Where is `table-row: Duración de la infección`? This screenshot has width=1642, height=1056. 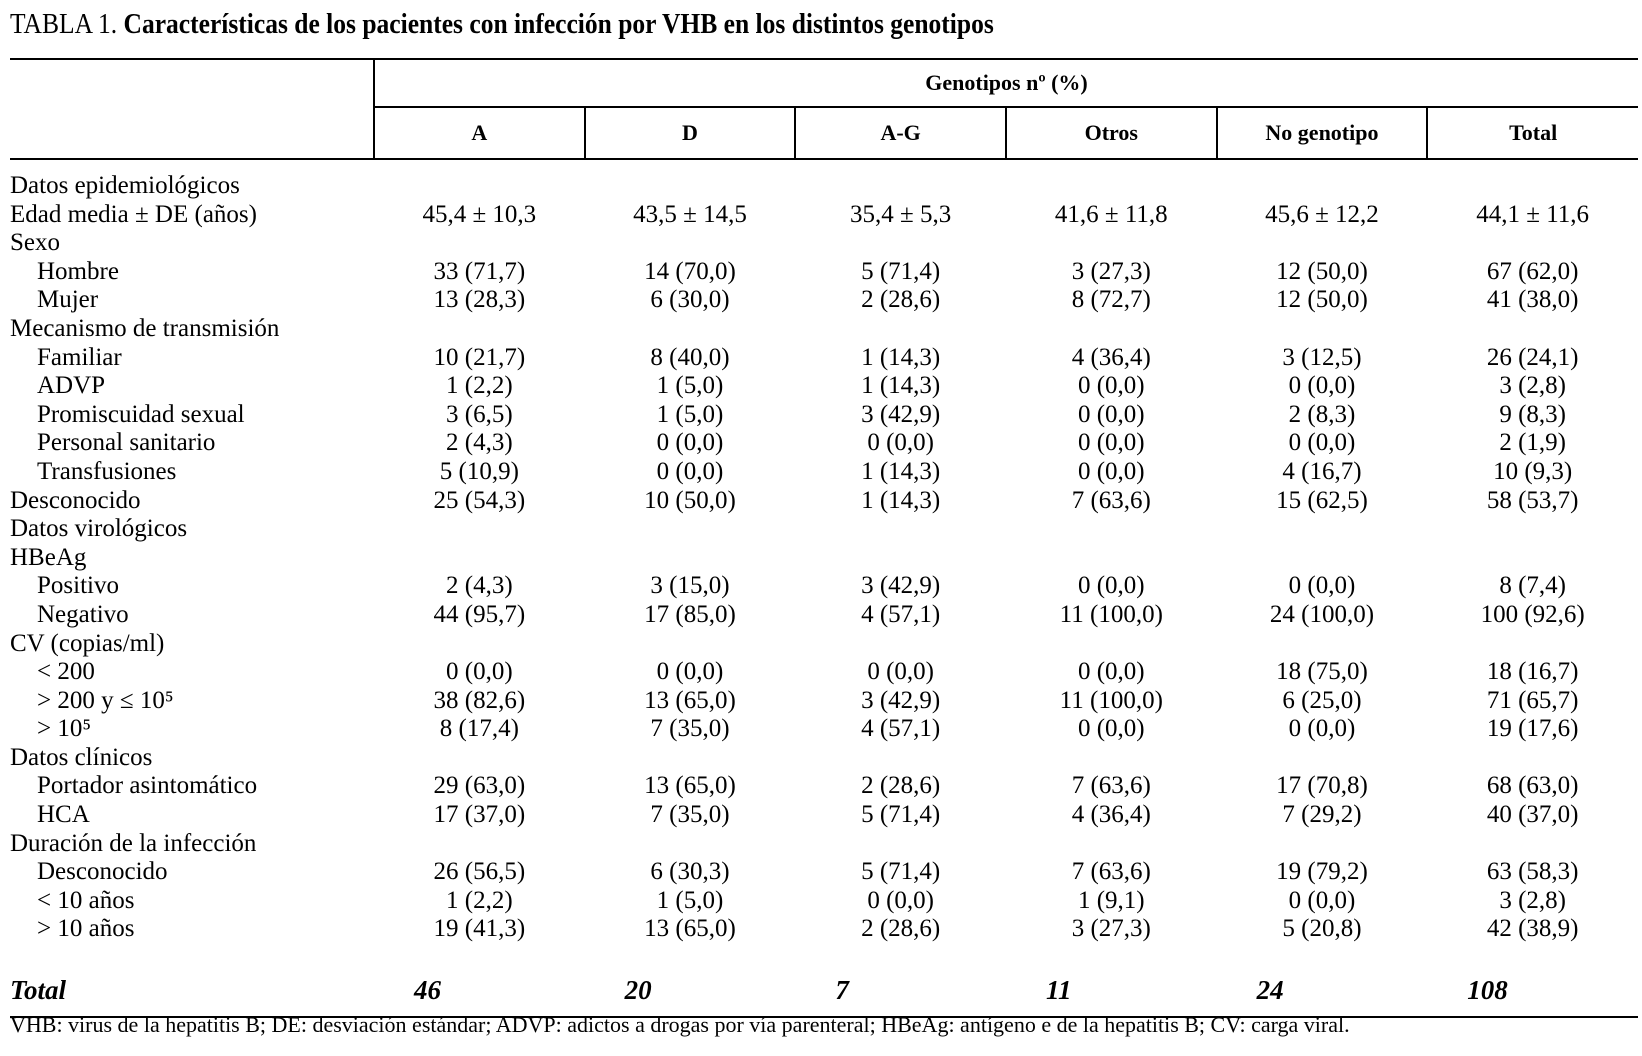 table-row: Duración de la infección is located at coordinates (824, 844).